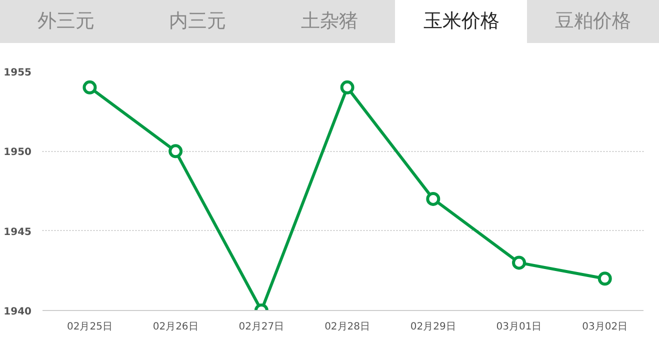  I want to click on y-tick-label: 1945, so click(18, 232).